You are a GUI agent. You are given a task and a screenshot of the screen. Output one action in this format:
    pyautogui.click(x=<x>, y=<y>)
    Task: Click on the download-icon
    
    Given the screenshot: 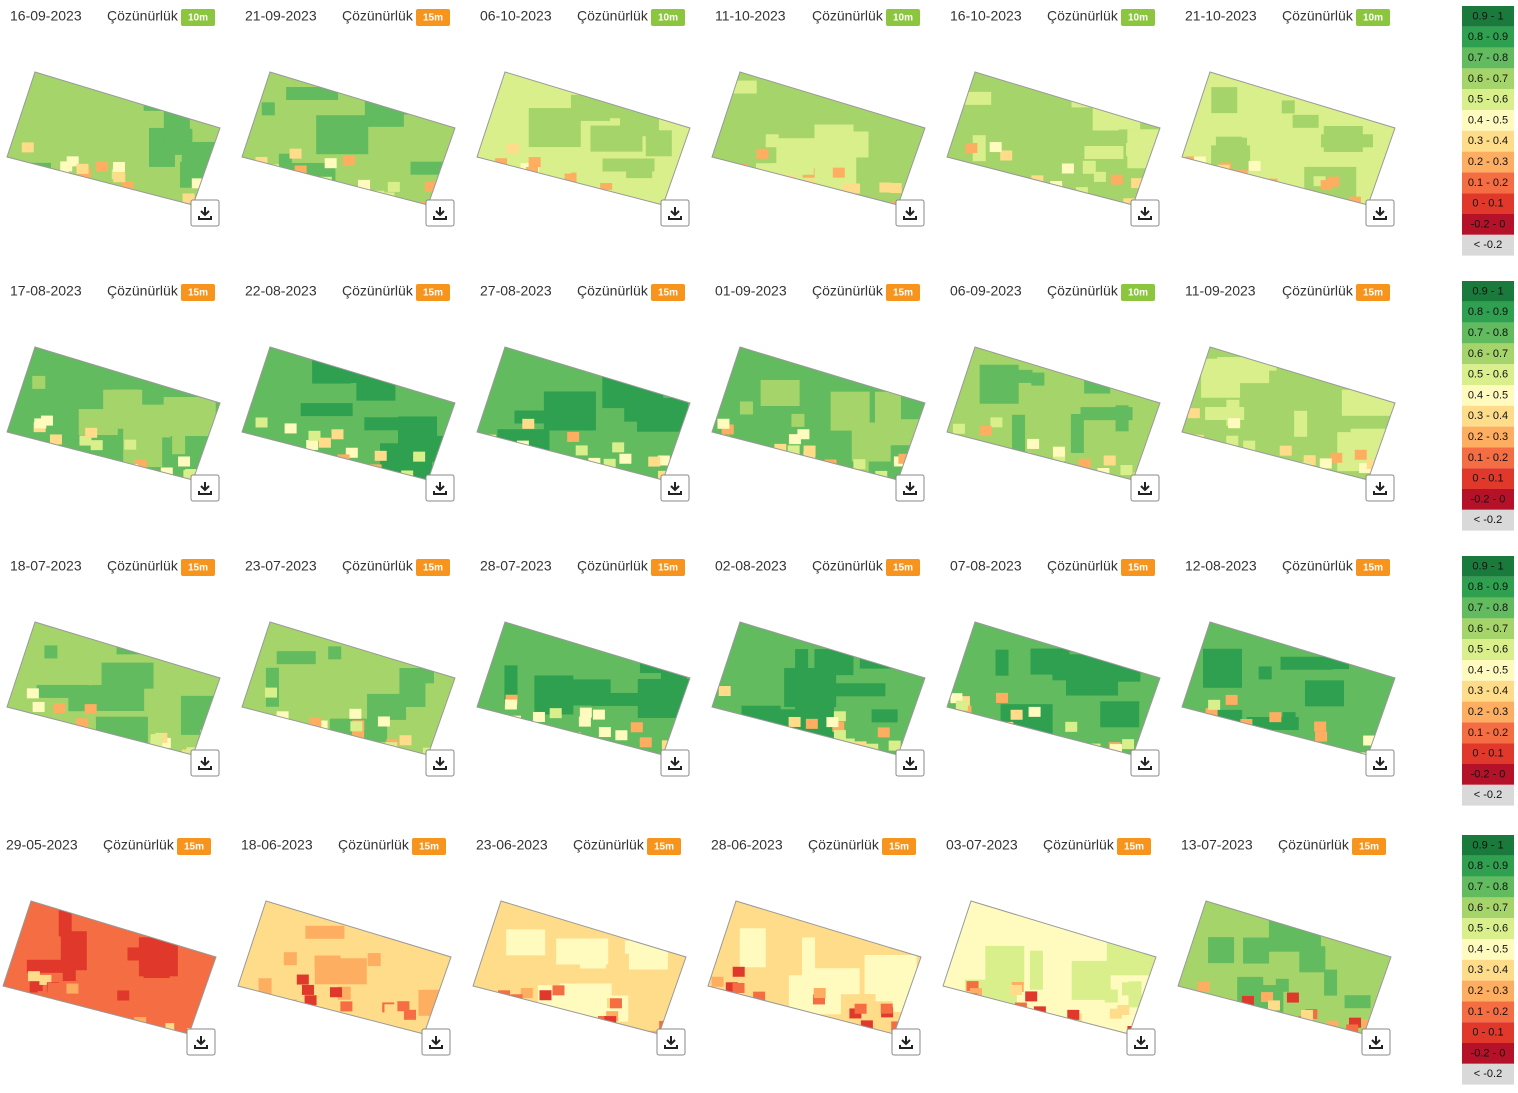 What is the action you would take?
    pyautogui.click(x=205, y=488)
    